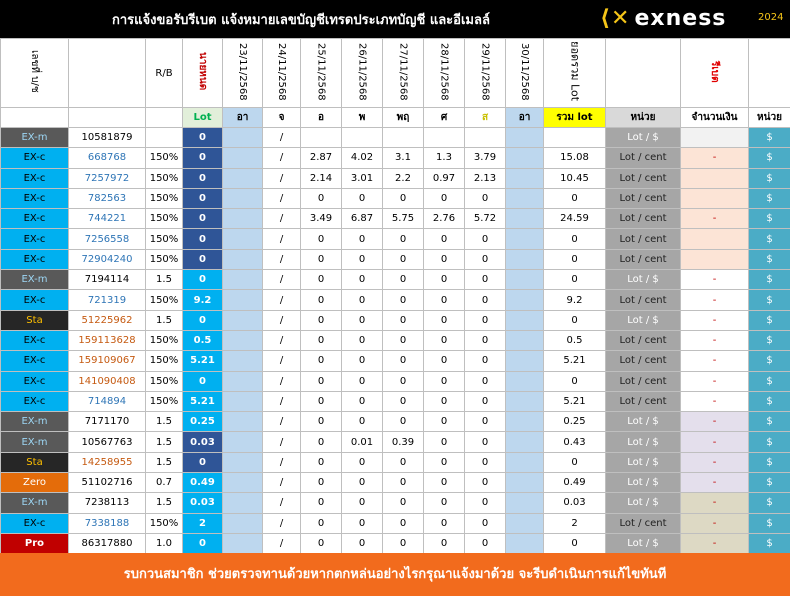  Describe the element at coordinates (202, 300) in the screenshot. I see `lot: 9.2` at that location.